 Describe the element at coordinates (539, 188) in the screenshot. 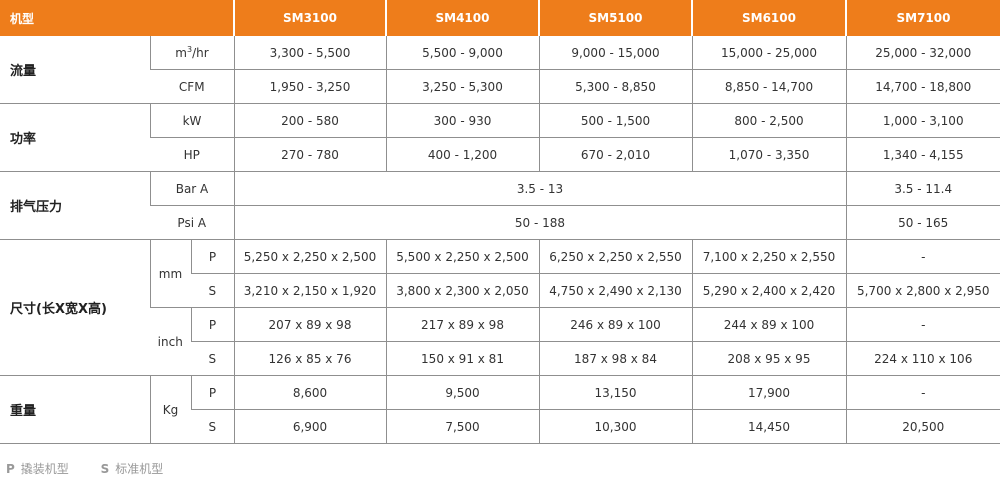

I see `table-cell: 3.5 - 13` at that location.